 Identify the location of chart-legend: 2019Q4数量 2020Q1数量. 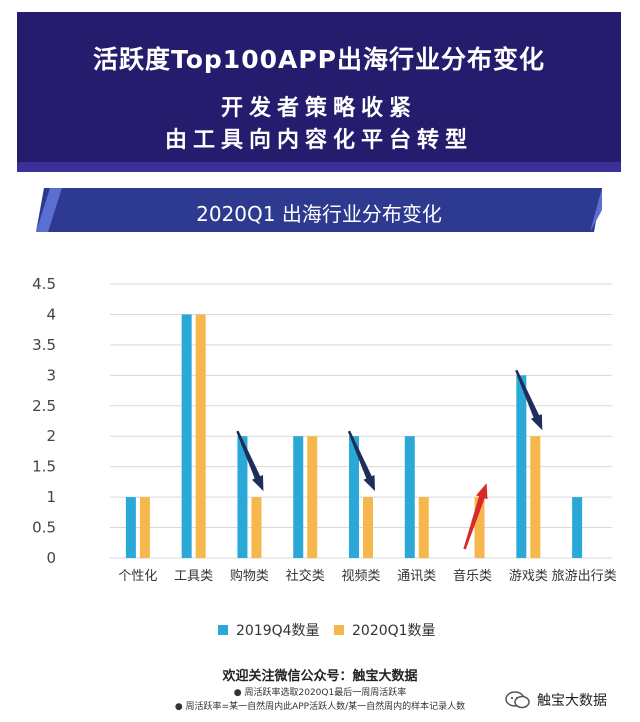
(320, 630).